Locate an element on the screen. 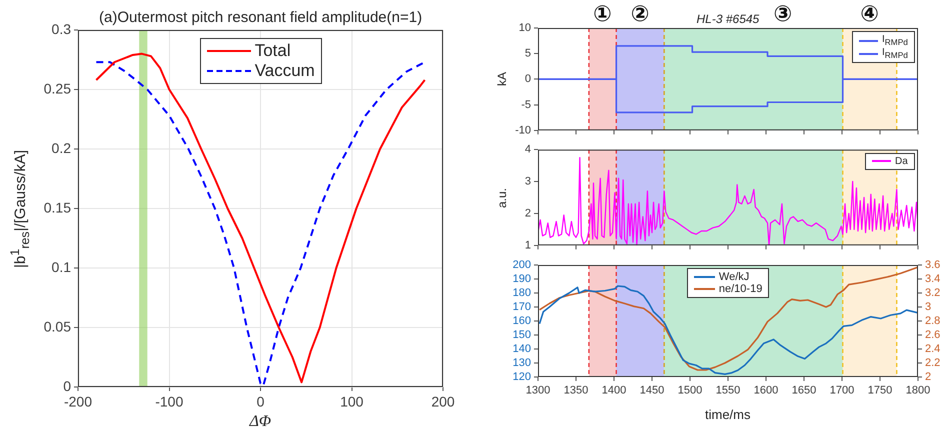 The width and height of the screenshot is (941, 440). y-tick-label: 10 is located at coordinates (524, 28).